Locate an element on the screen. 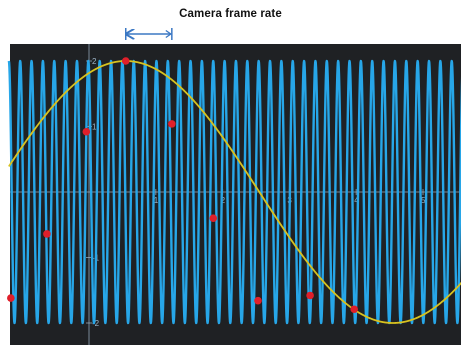  x-tick-label: 2 is located at coordinates (223, 200).